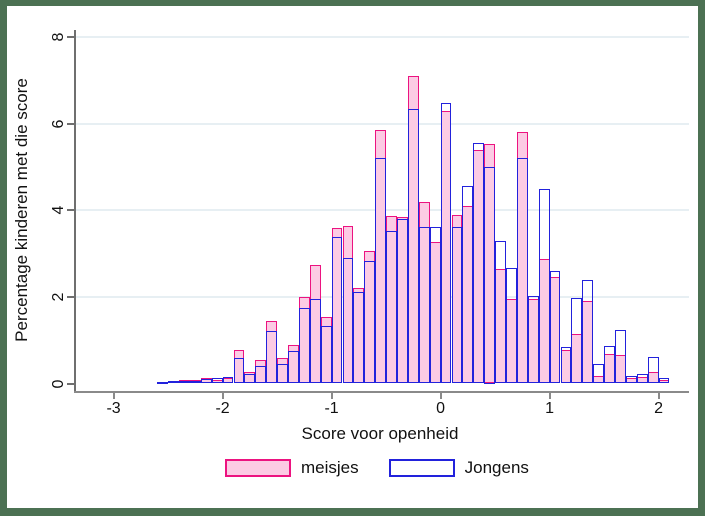 This screenshot has height=516, width=705. I want to click on y-tick-label-8: 8, so click(58, 37).